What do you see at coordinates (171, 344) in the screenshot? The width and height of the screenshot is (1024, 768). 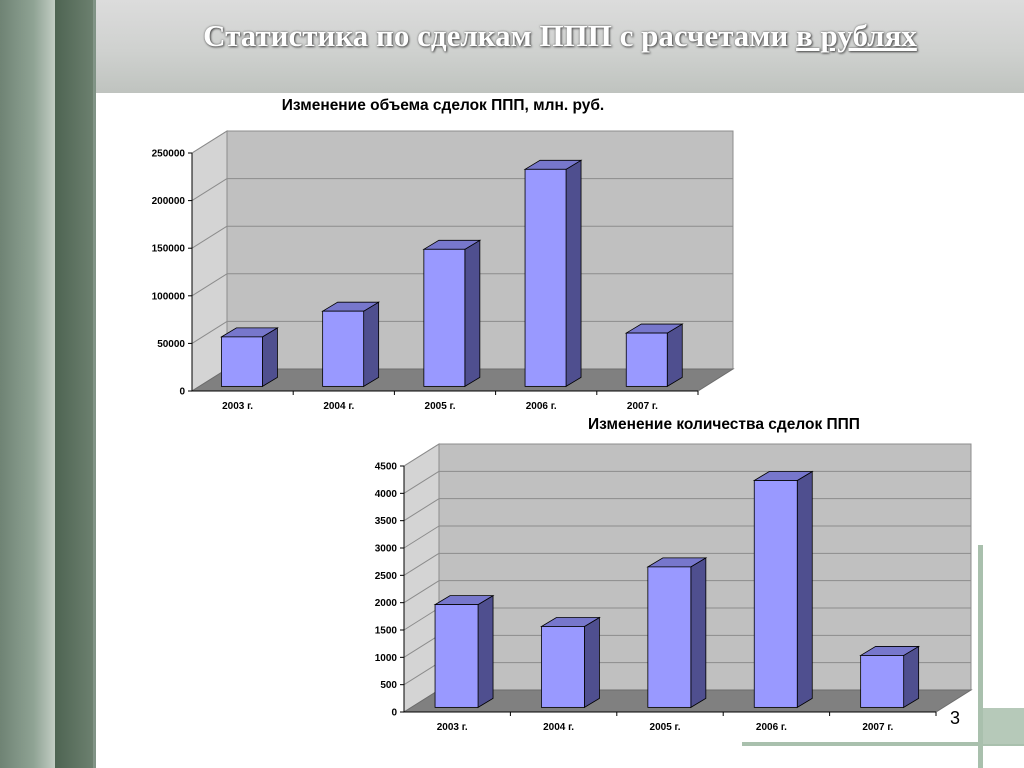 I see `y-tick-label: 50000` at bounding box center [171, 344].